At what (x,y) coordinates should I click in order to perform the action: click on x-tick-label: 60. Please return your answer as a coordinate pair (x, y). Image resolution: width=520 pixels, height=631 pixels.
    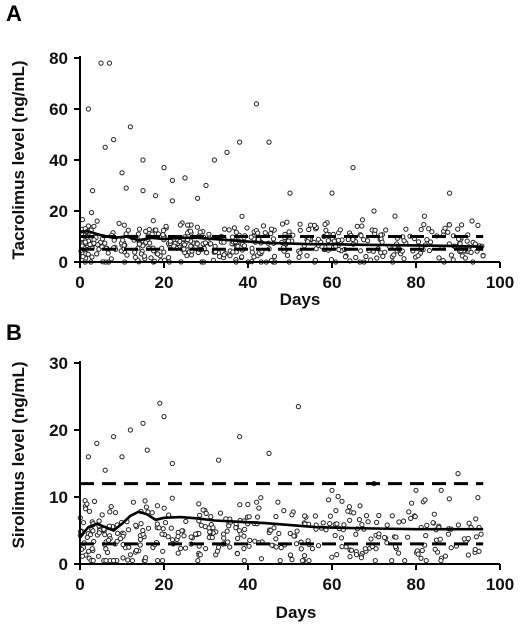
    Looking at the image, I should click on (332, 282).